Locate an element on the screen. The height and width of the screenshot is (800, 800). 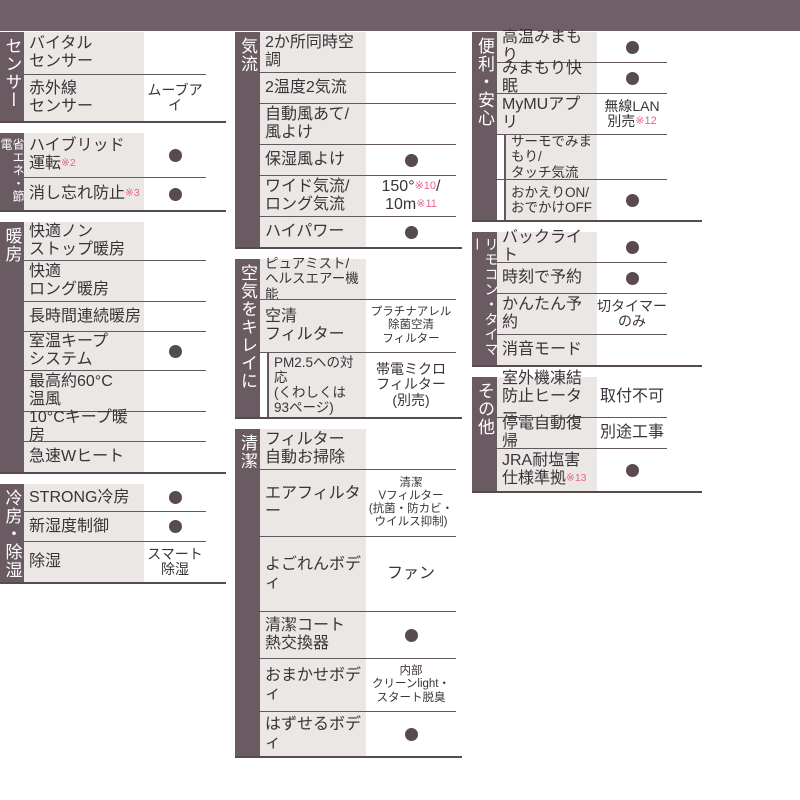
spec-row: 停電自動復帰 別途工事 is located at coordinates (582, 432).